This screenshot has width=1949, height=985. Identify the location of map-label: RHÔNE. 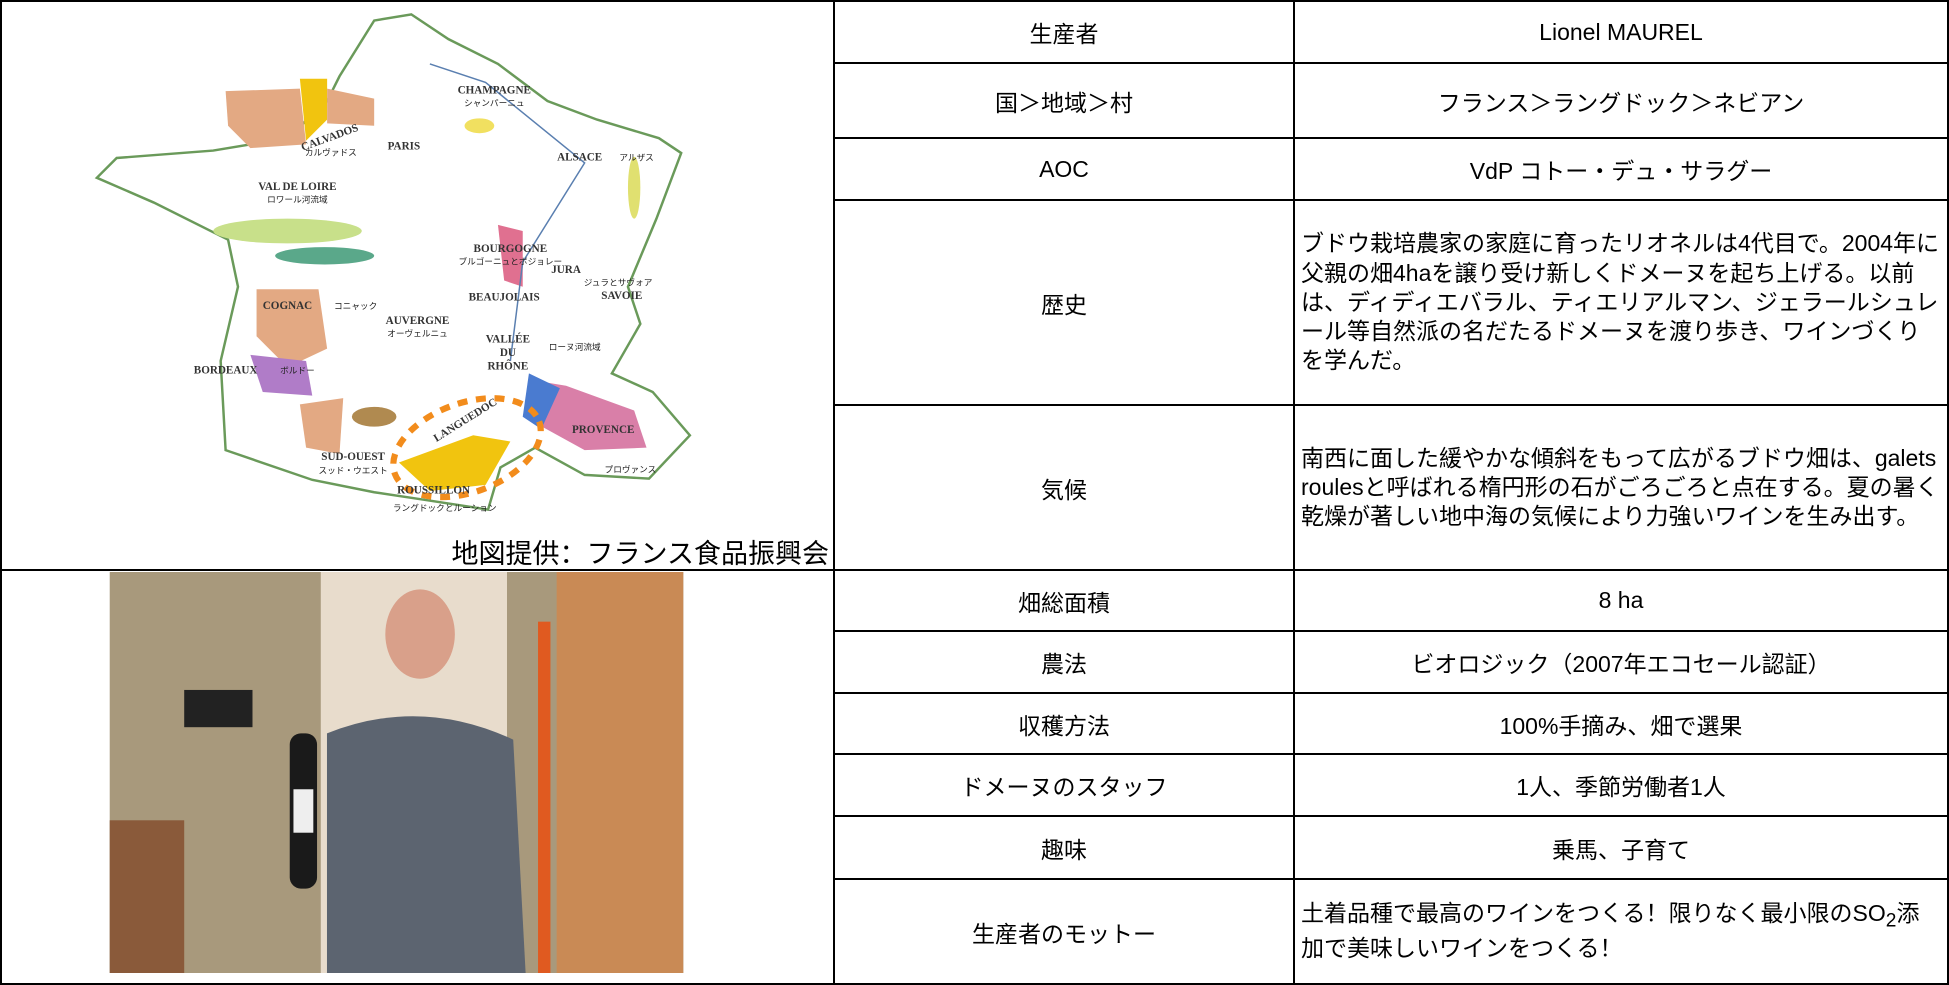
(507, 366).